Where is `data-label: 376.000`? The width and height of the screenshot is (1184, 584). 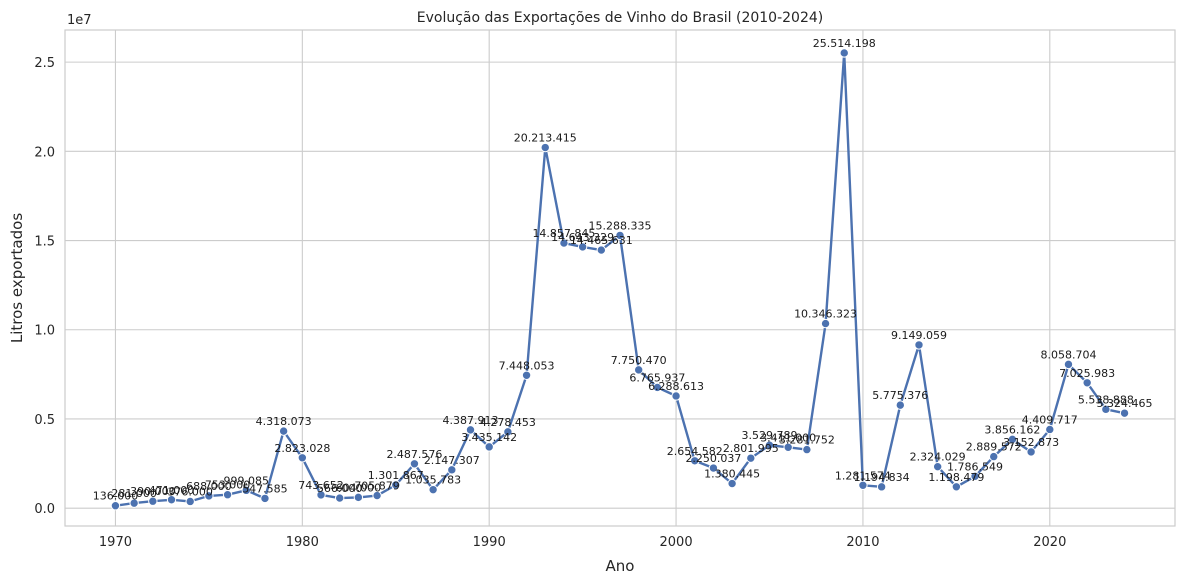
data-label: 376.000 is located at coordinates (190, 491).